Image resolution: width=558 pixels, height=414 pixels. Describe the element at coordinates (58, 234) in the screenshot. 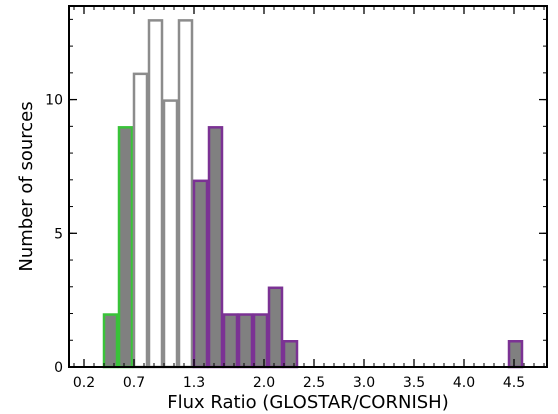

I see `y-tick-label: 5` at that location.